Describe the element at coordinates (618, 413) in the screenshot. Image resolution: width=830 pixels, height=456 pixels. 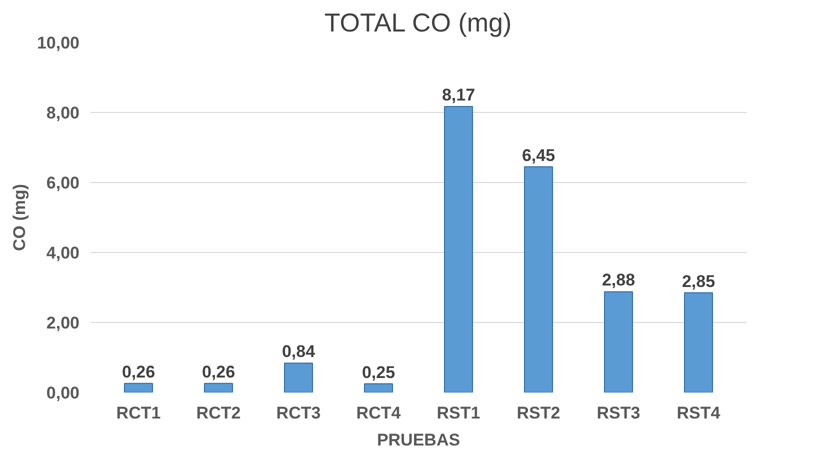
I see `x-tick-label: RST3` at that location.